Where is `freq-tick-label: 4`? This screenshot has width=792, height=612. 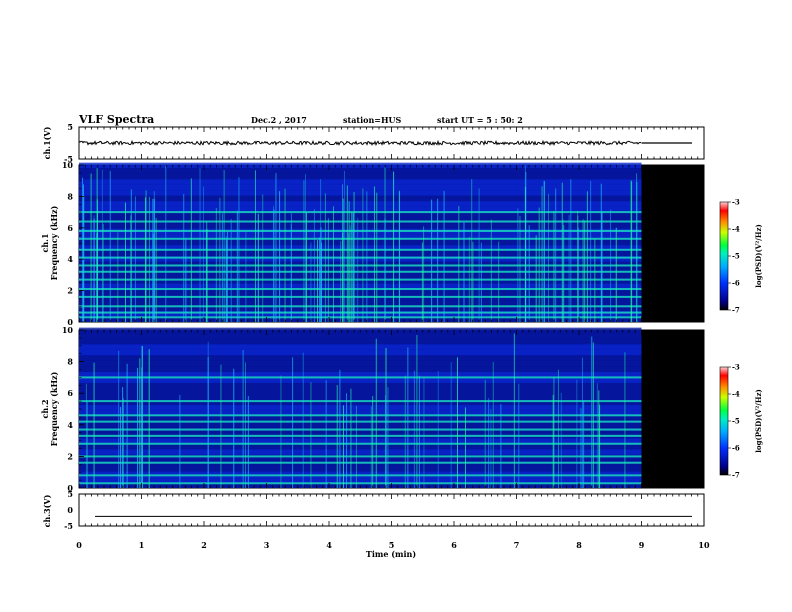
freq-tick-label: 4 is located at coordinates (70, 425).